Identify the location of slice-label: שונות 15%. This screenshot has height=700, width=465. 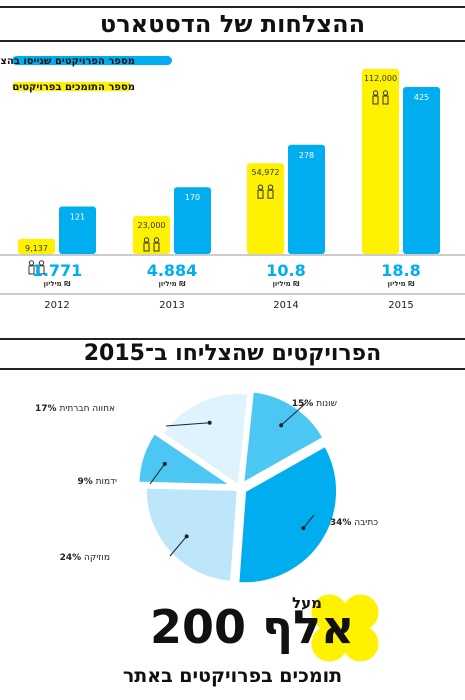
(314, 404).